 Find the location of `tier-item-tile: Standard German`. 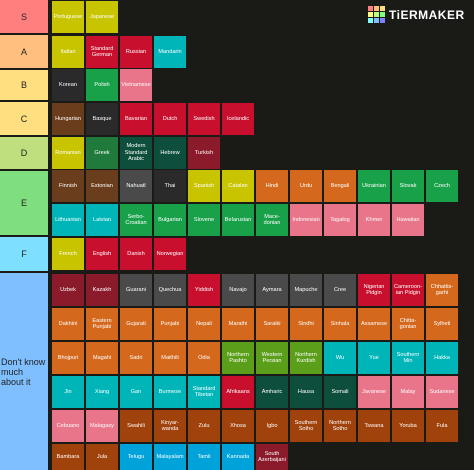

tier-item-tile: Standard German is located at coordinates (102, 52).